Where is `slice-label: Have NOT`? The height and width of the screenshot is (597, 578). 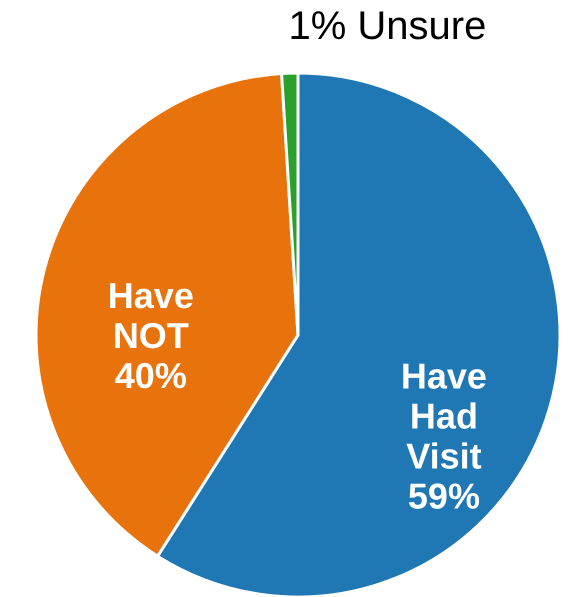
slice-label: Have NOT is located at coordinates (151, 315).